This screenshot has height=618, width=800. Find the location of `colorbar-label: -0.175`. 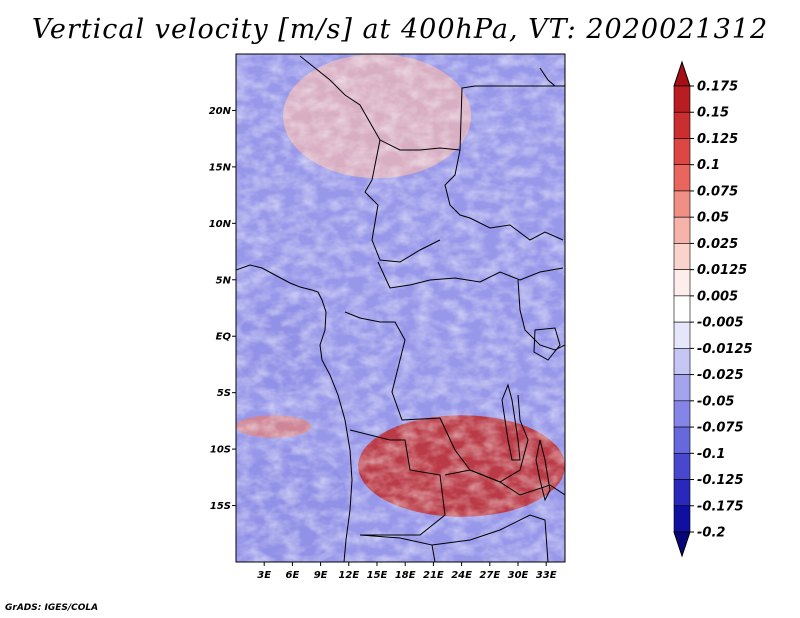

colorbar-label: -0.175 is located at coordinates (720, 506).